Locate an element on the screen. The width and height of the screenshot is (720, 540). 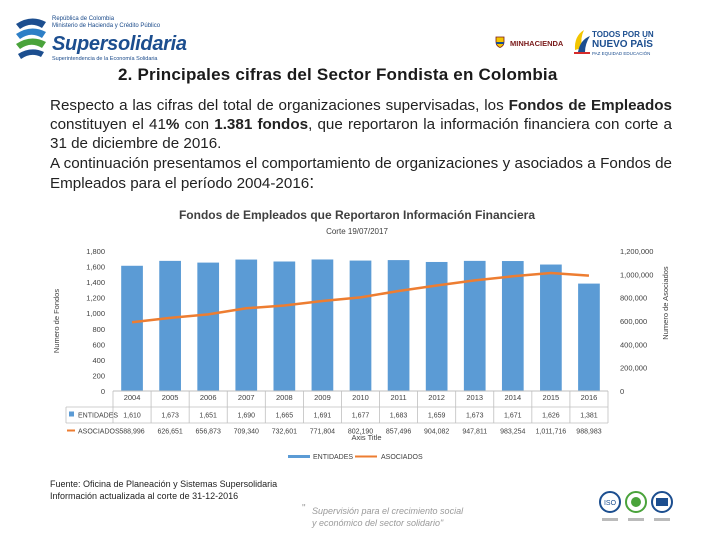
brand-name: Supersolidaria is located at coordinates (119, 44).